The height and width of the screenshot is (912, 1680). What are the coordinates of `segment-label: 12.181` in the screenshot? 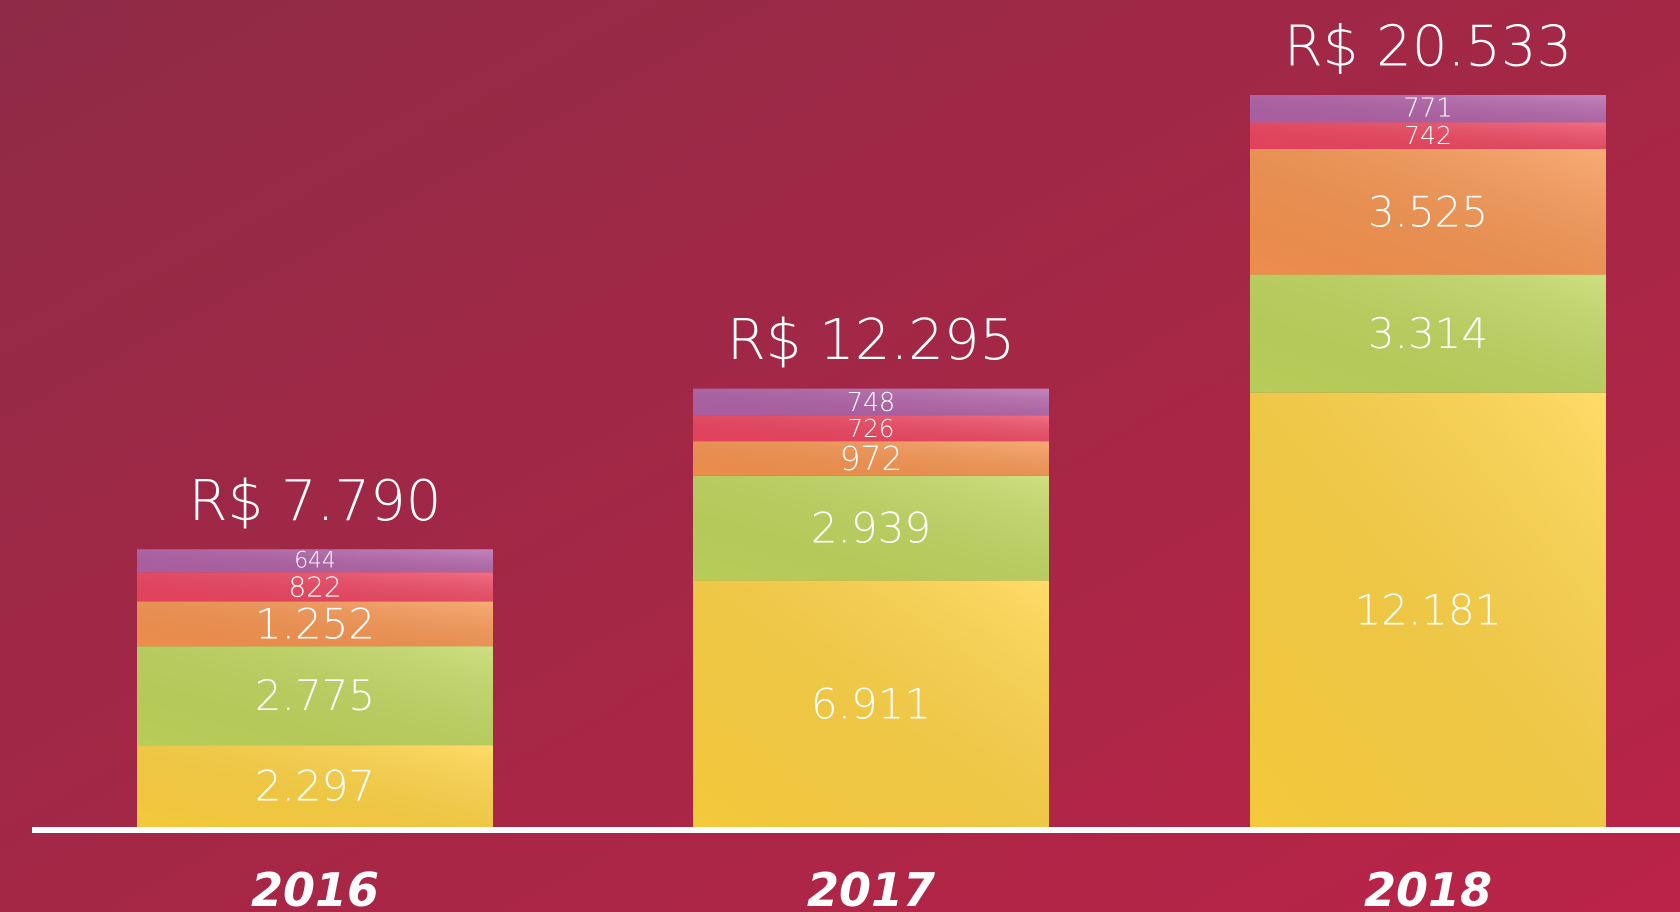 It's located at (1428, 609).